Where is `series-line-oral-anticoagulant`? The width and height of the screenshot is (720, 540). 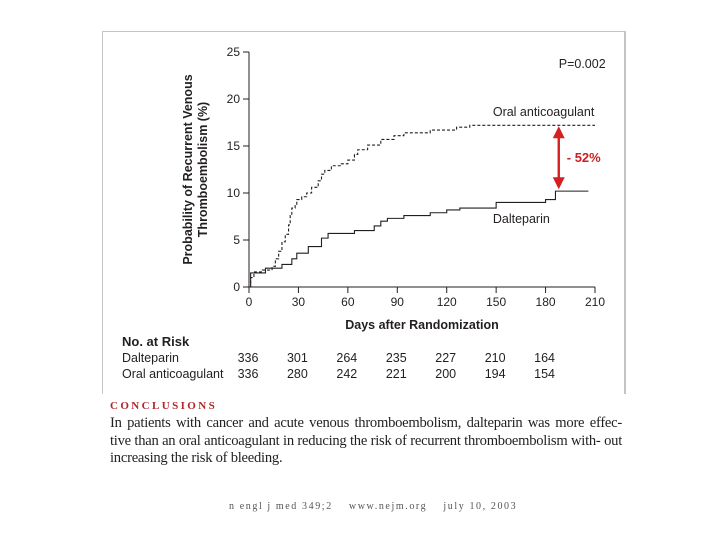 series-line-oral-anticoagulant is located at coordinates (422, 206).